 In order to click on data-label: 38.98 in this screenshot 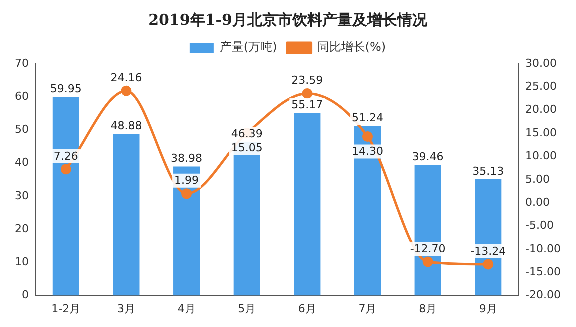, I will do `click(187, 159)`.